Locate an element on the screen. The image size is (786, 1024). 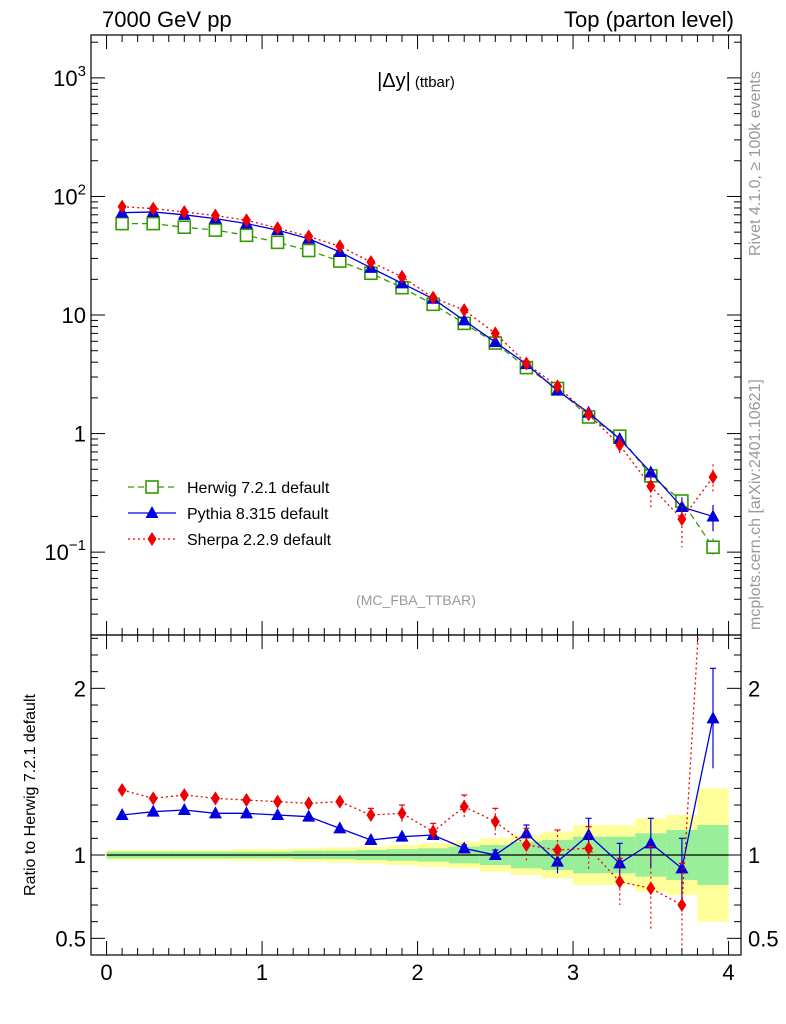
y-tick-label-0.1: 10⁻¹ is located at coordinates (65, 551).